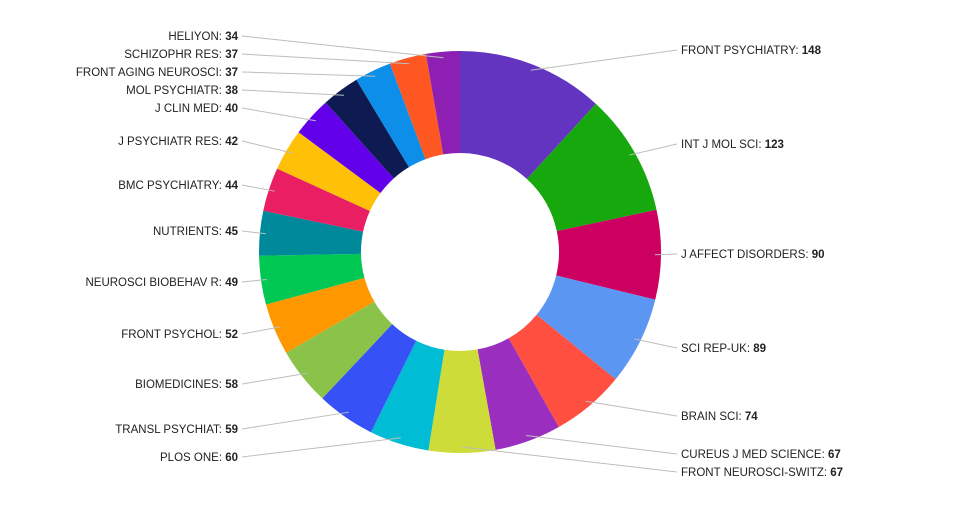  What do you see at coordinates (267, 147) in the screenshot?
I see `leader-line-j-psychiatr-res` at bounding box center [267, 147].